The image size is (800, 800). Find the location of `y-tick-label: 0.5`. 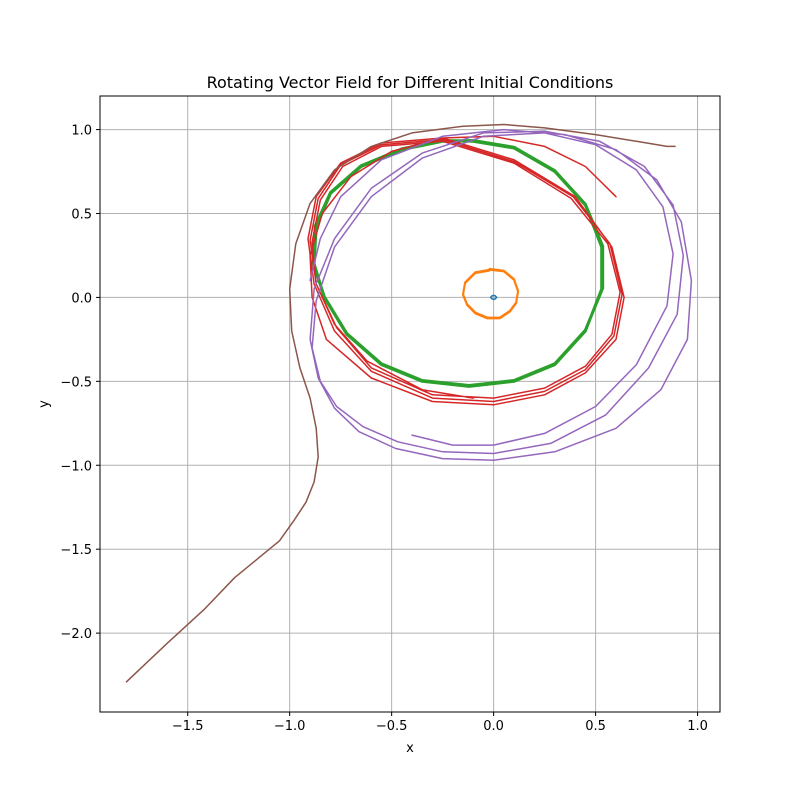

y-tick-label: 0.5 is located at coordinates (81, 214).